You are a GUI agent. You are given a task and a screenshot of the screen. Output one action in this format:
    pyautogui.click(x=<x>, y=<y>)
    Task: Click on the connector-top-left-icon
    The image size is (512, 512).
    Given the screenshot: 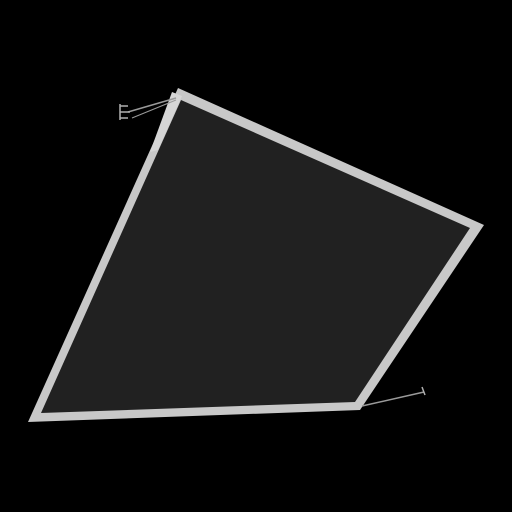 What is the action you would take?
    pyautogui.click(x=124, y=112)
    